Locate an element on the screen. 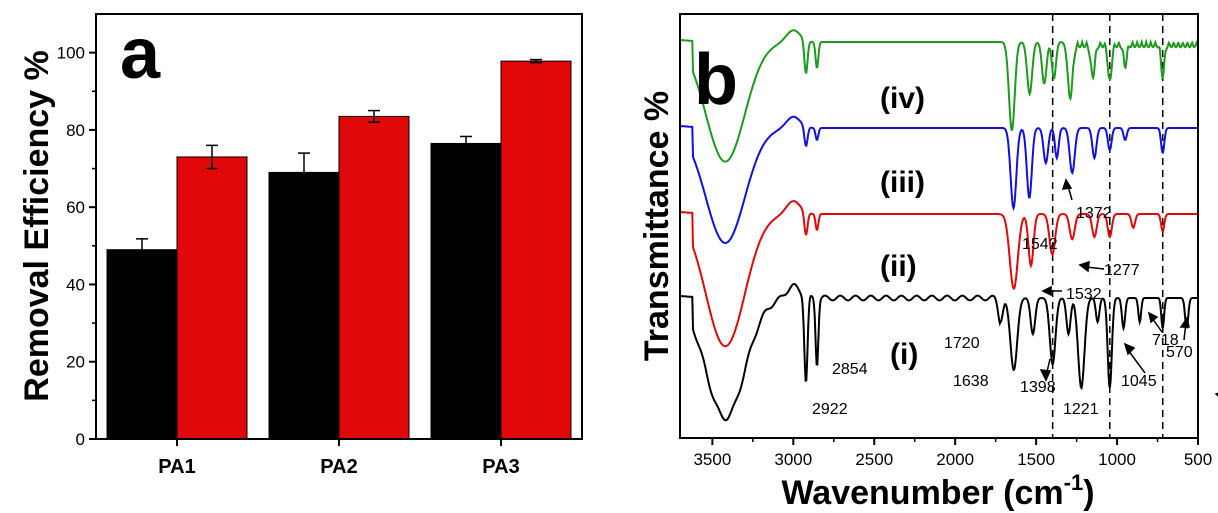 This screenshot has width=1218, height=513. bar-pa2-s2 is located at coordinates (374, 277).